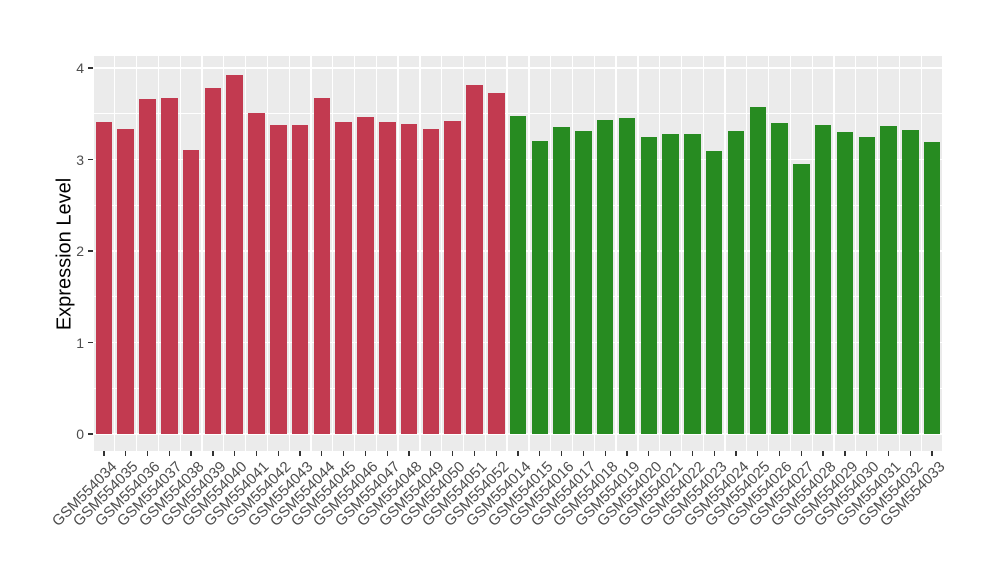 This screenshot has width=1000, height=580. What do you see at coordinates (736, 282) in the screenshot?
I see `bar-GSM554024` at bounding box center [736, 282].